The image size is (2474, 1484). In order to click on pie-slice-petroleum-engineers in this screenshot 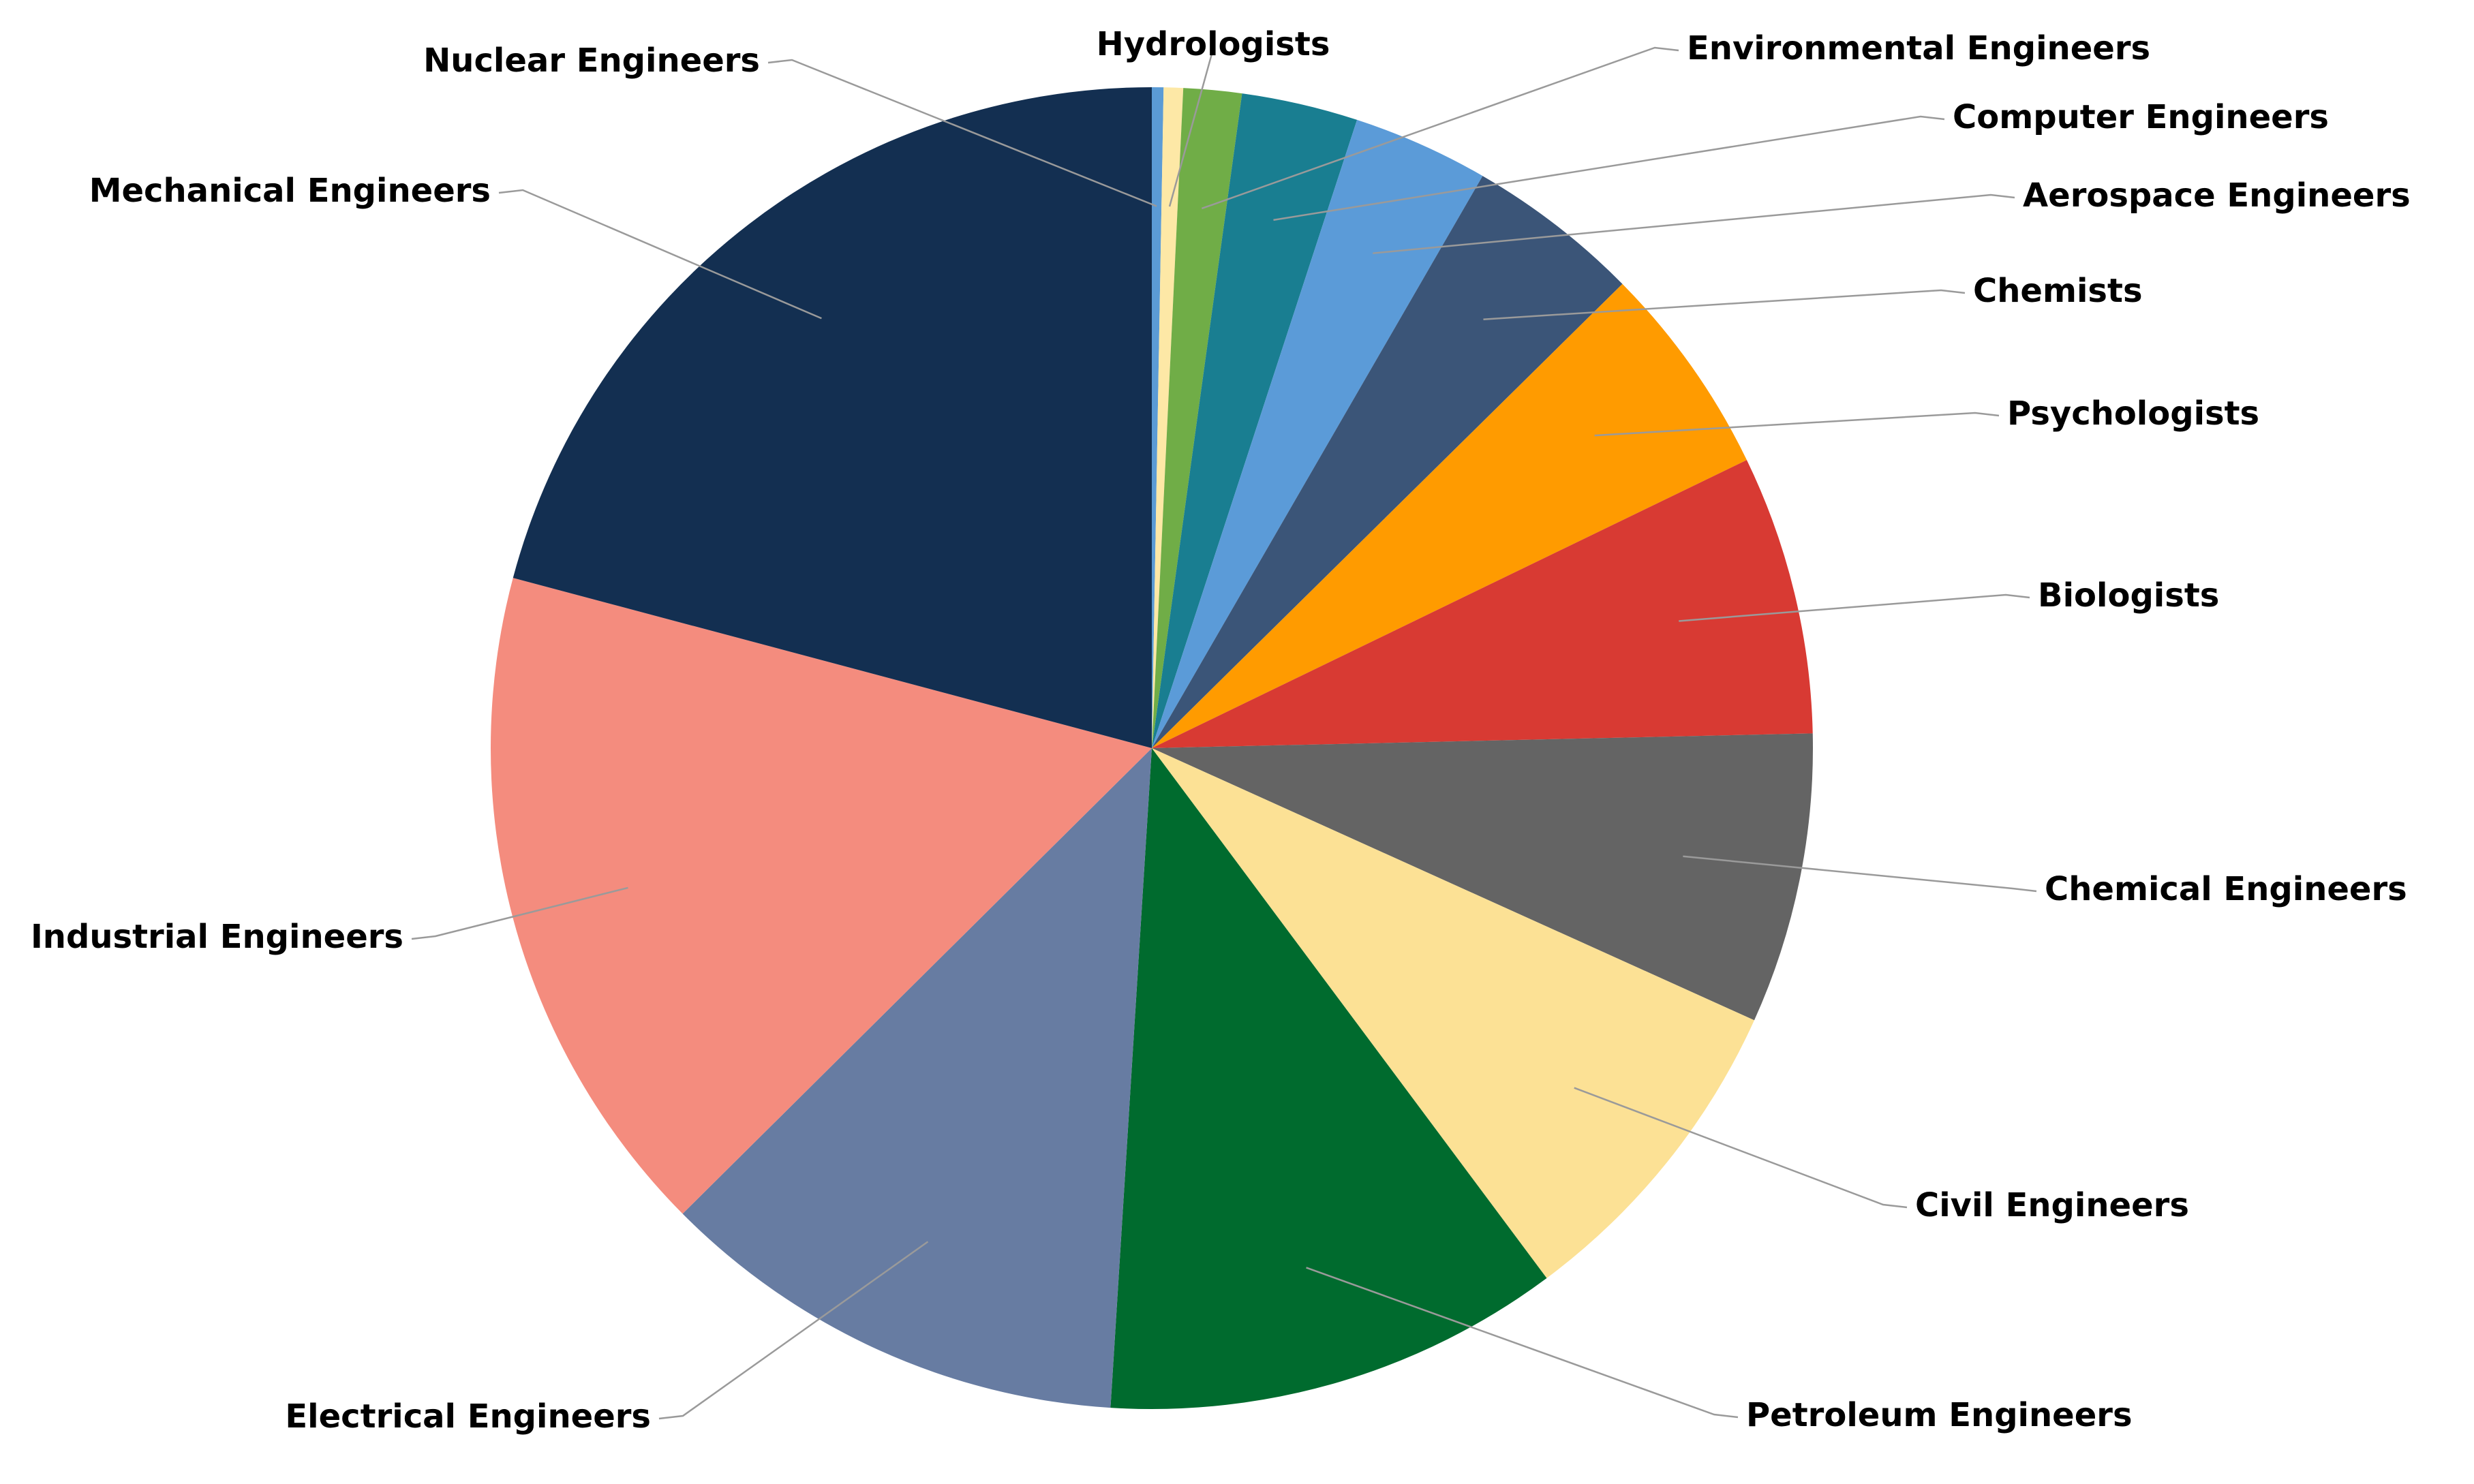, I will do `click(1328, 1079)`.